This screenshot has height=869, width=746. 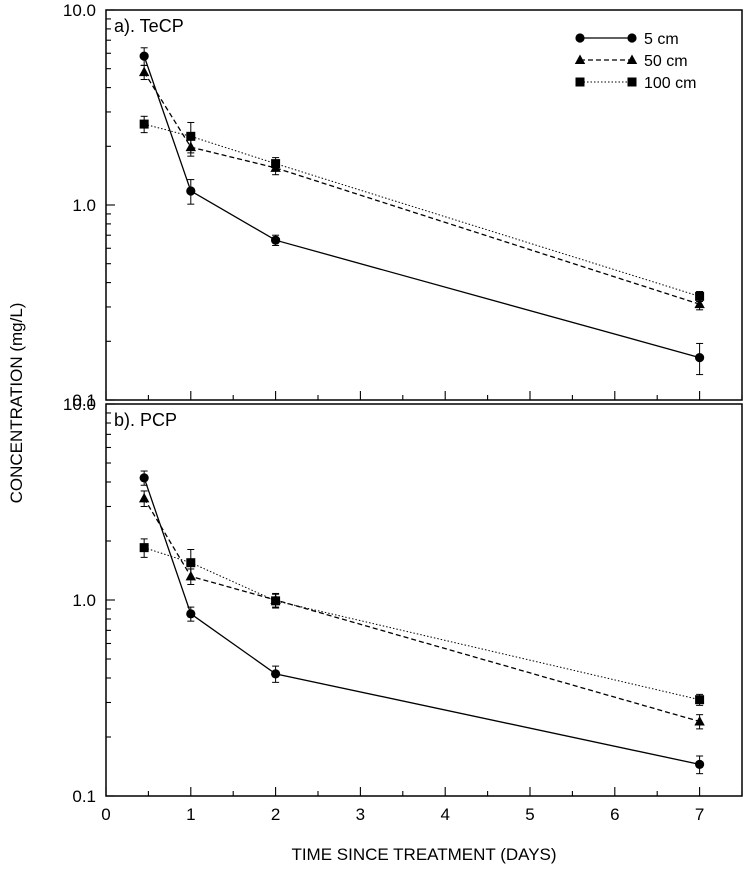 I want to click on legend-item: 100 cm, so click(x=635, y=83).